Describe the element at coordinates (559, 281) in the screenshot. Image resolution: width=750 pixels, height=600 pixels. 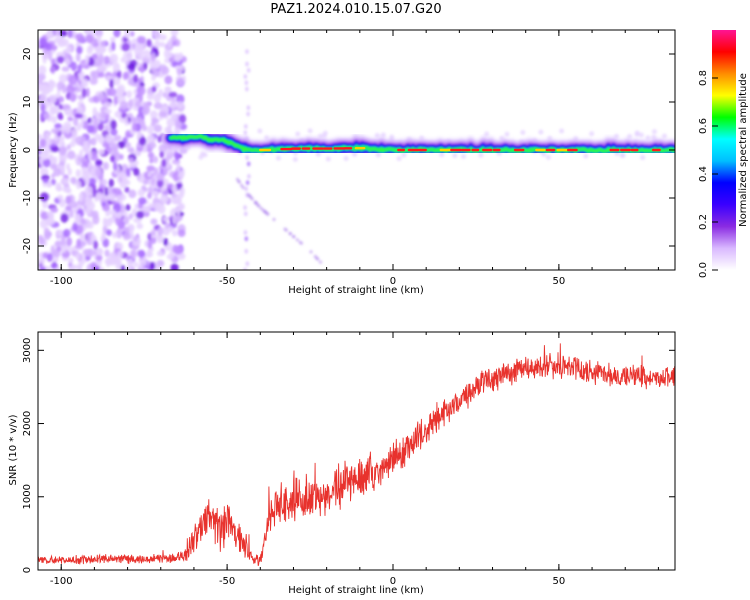
I see `spectrogram-xtick-label: 50` at that location.